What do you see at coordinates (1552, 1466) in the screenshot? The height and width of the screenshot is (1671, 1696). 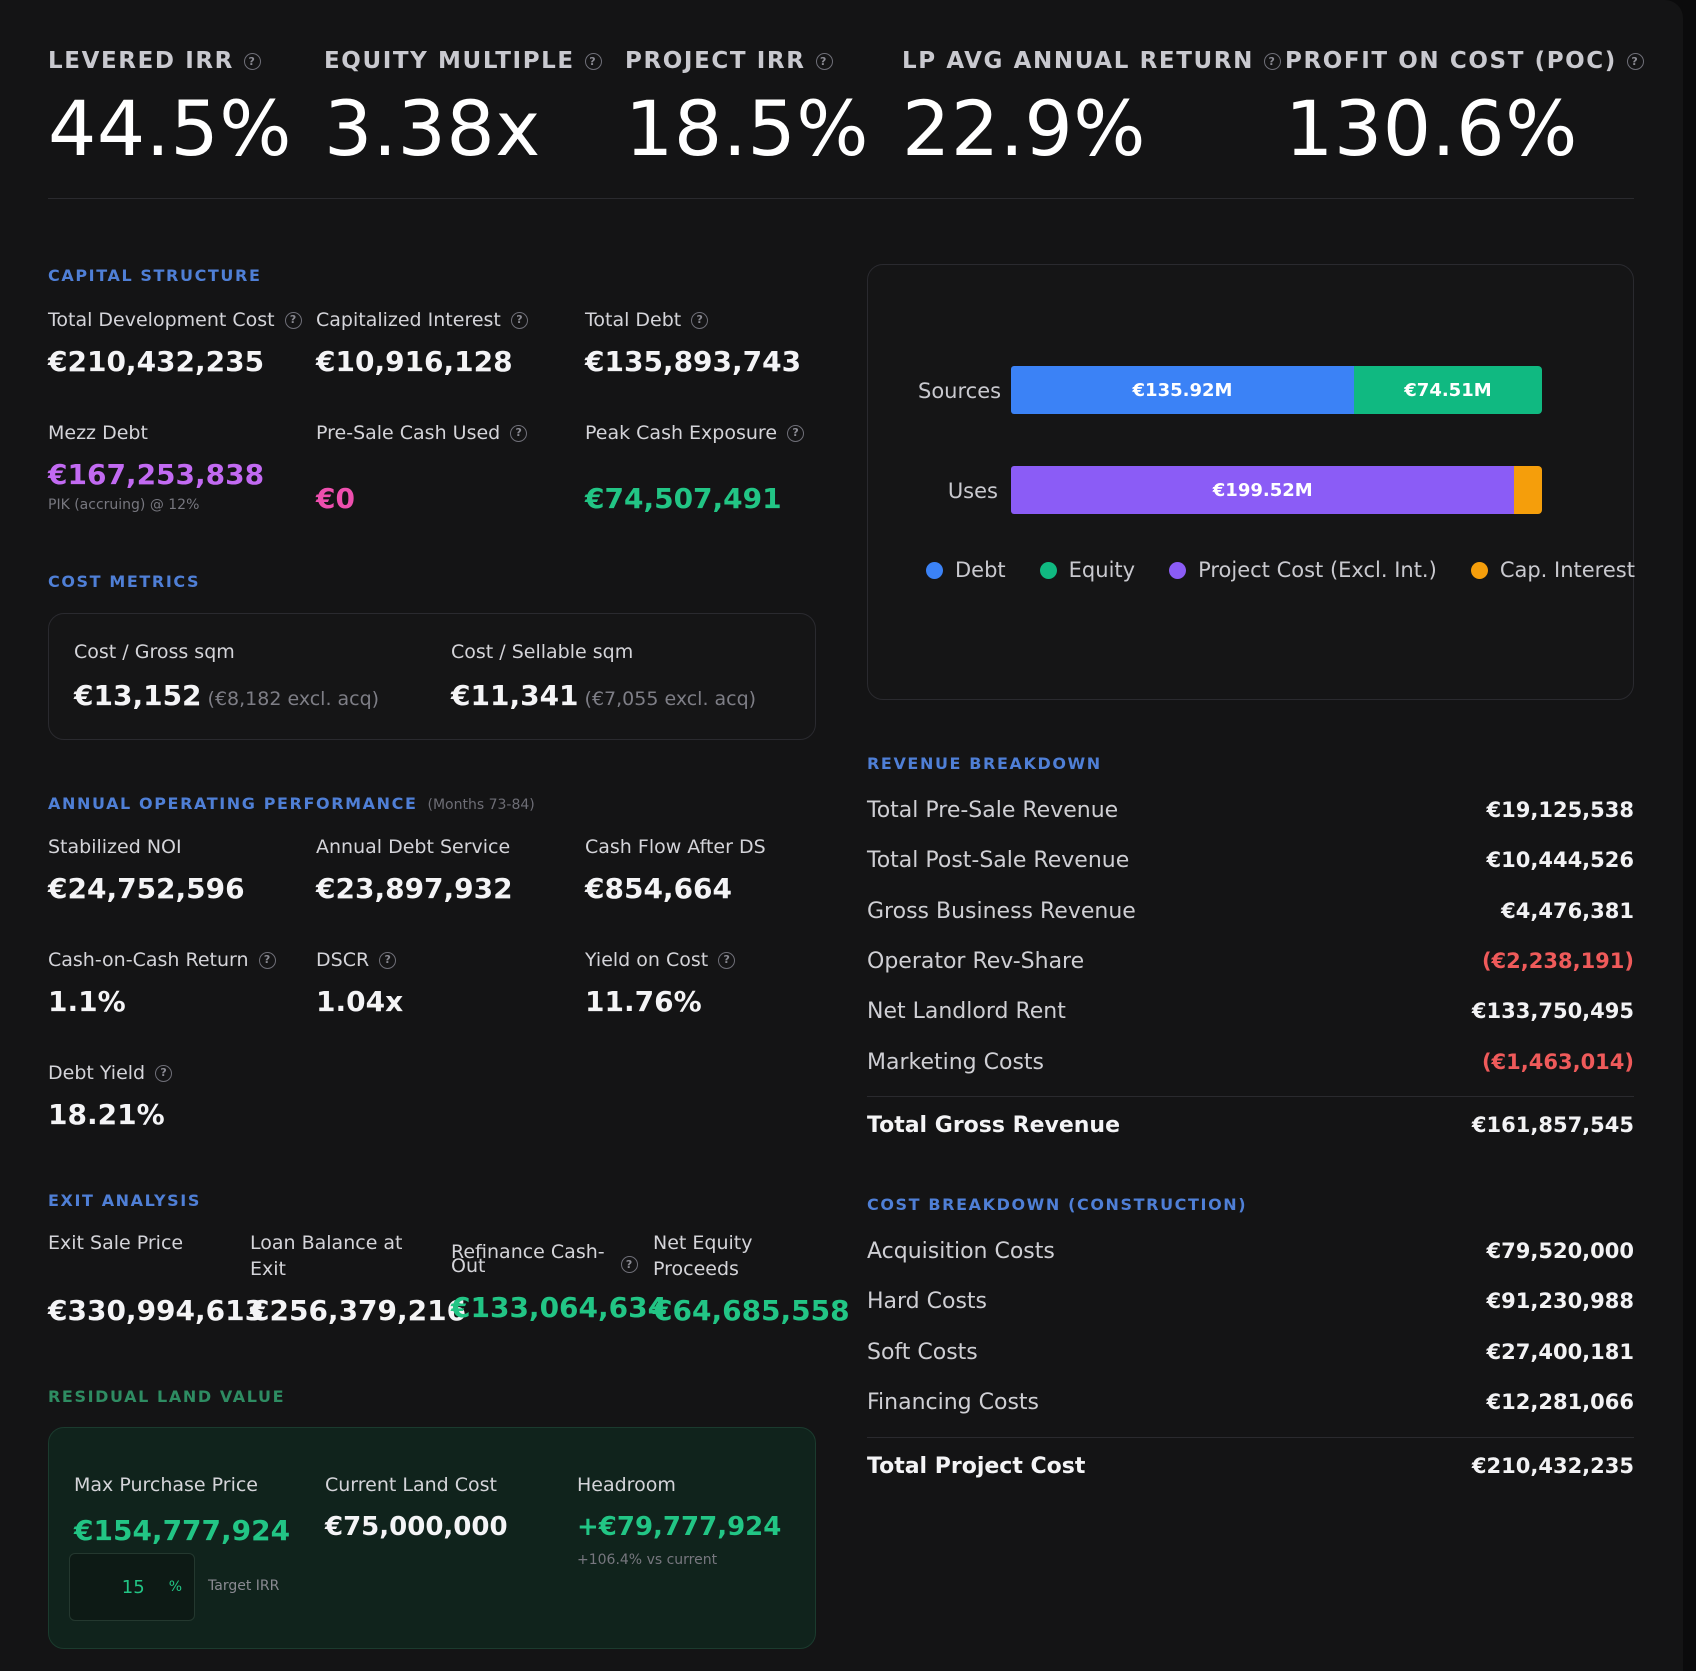 I see `row-value: €210,432,235` at bounding box center [1552, 1466].